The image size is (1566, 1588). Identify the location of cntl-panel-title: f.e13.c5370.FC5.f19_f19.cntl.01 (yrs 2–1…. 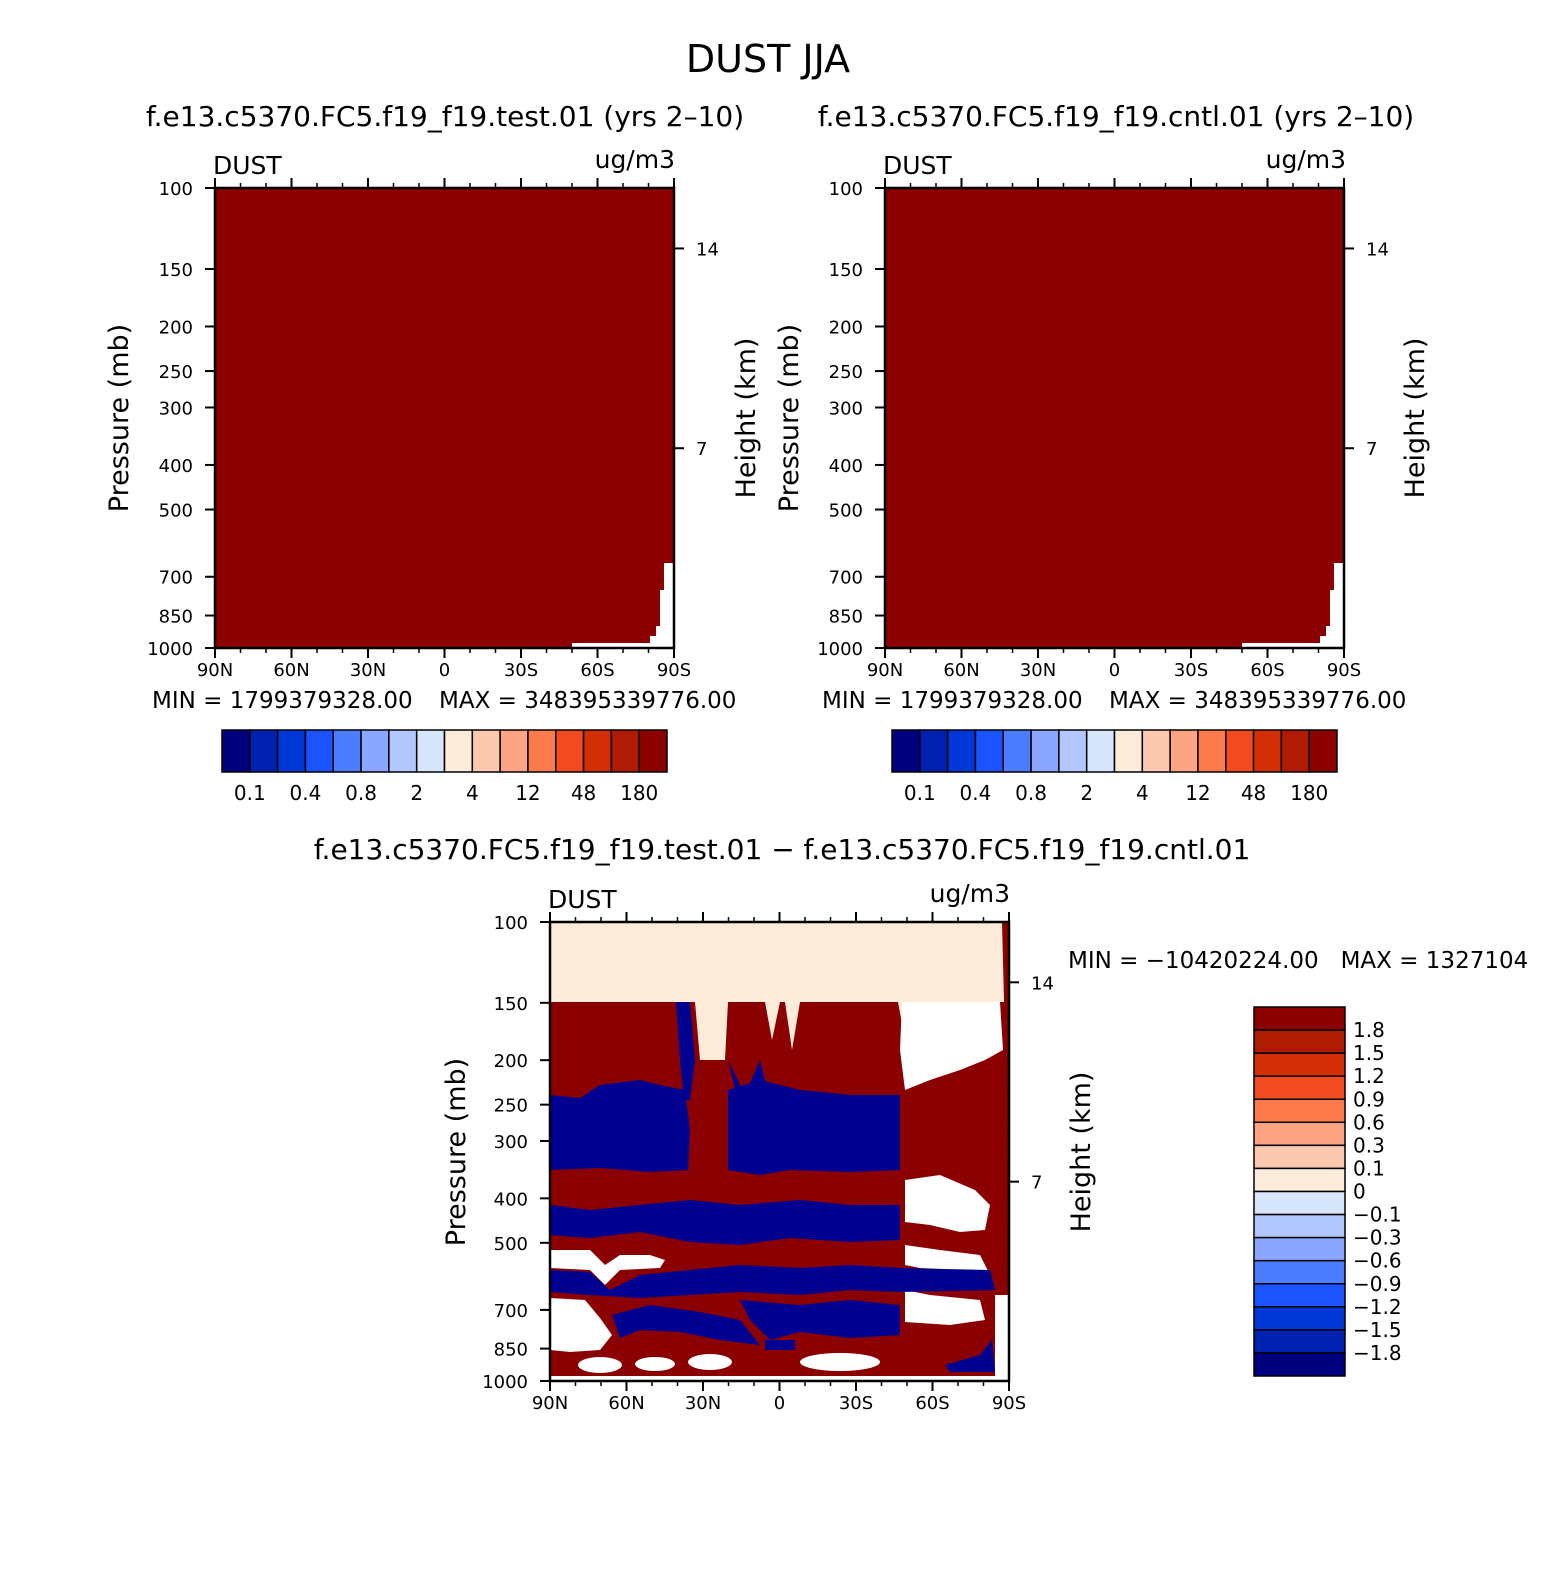
(1116, 116).